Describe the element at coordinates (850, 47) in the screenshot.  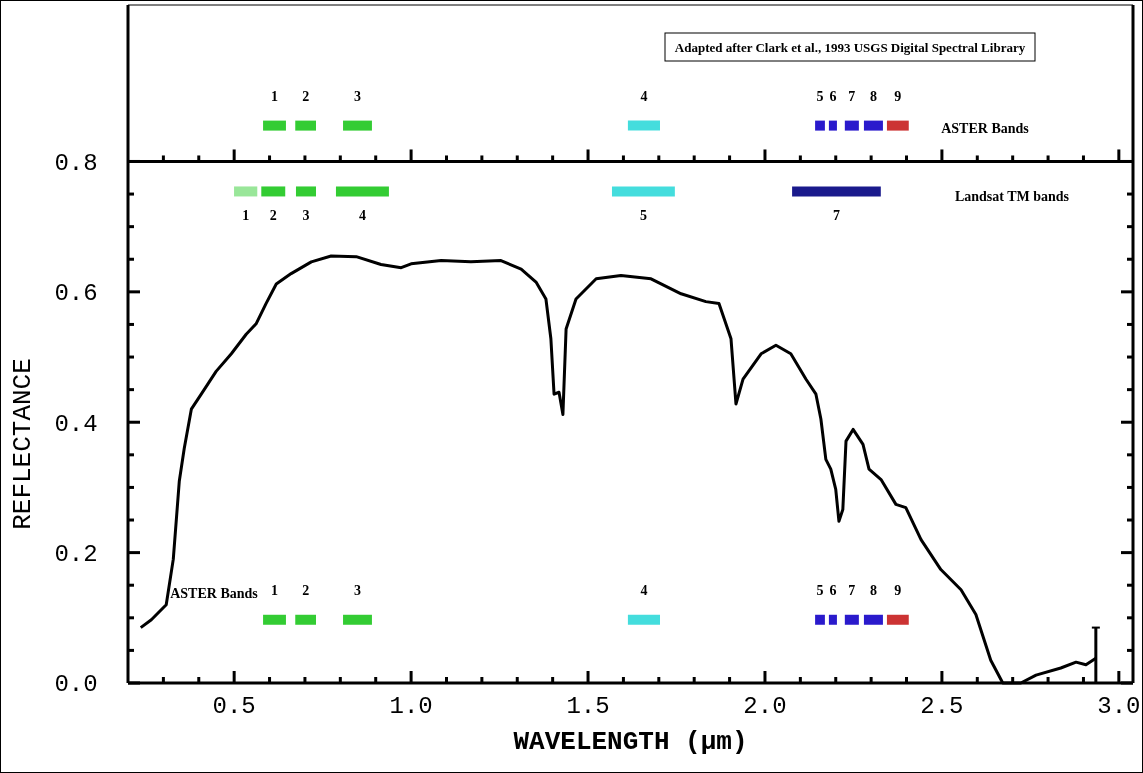
I see `annotation: Adapted after Clark et al., 1993 USGS Digital Spectral Library` at that location.